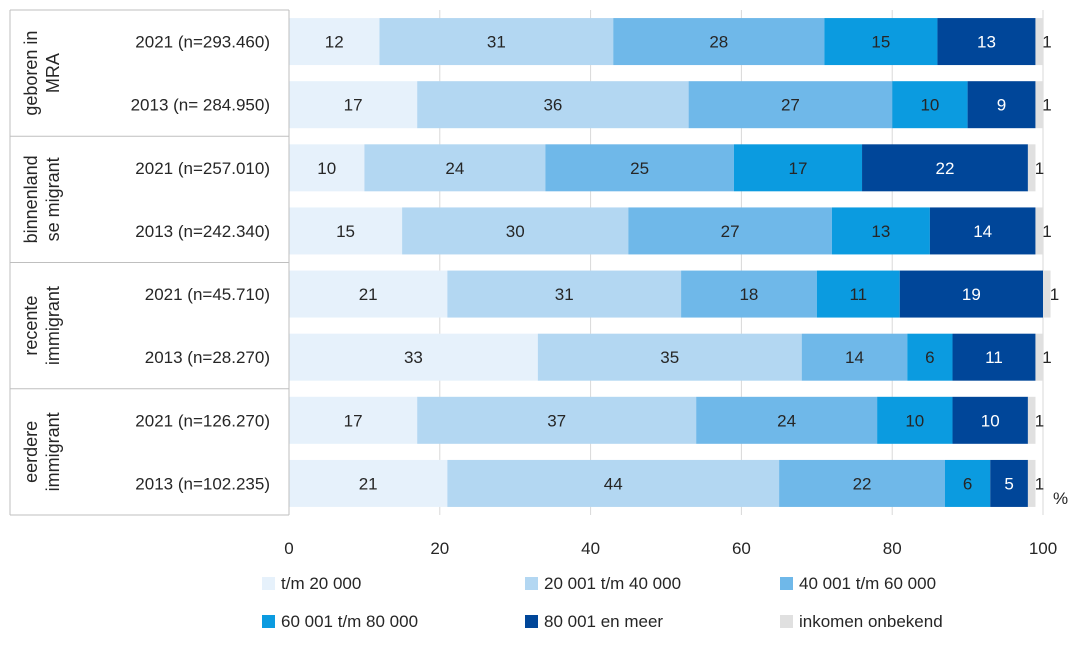 This screenshot has height=647, width=1076. What do you see at coordinates (288, 548) in the screenshot?
I see `x-tick-label: 0` at bounding box center [288, 548].